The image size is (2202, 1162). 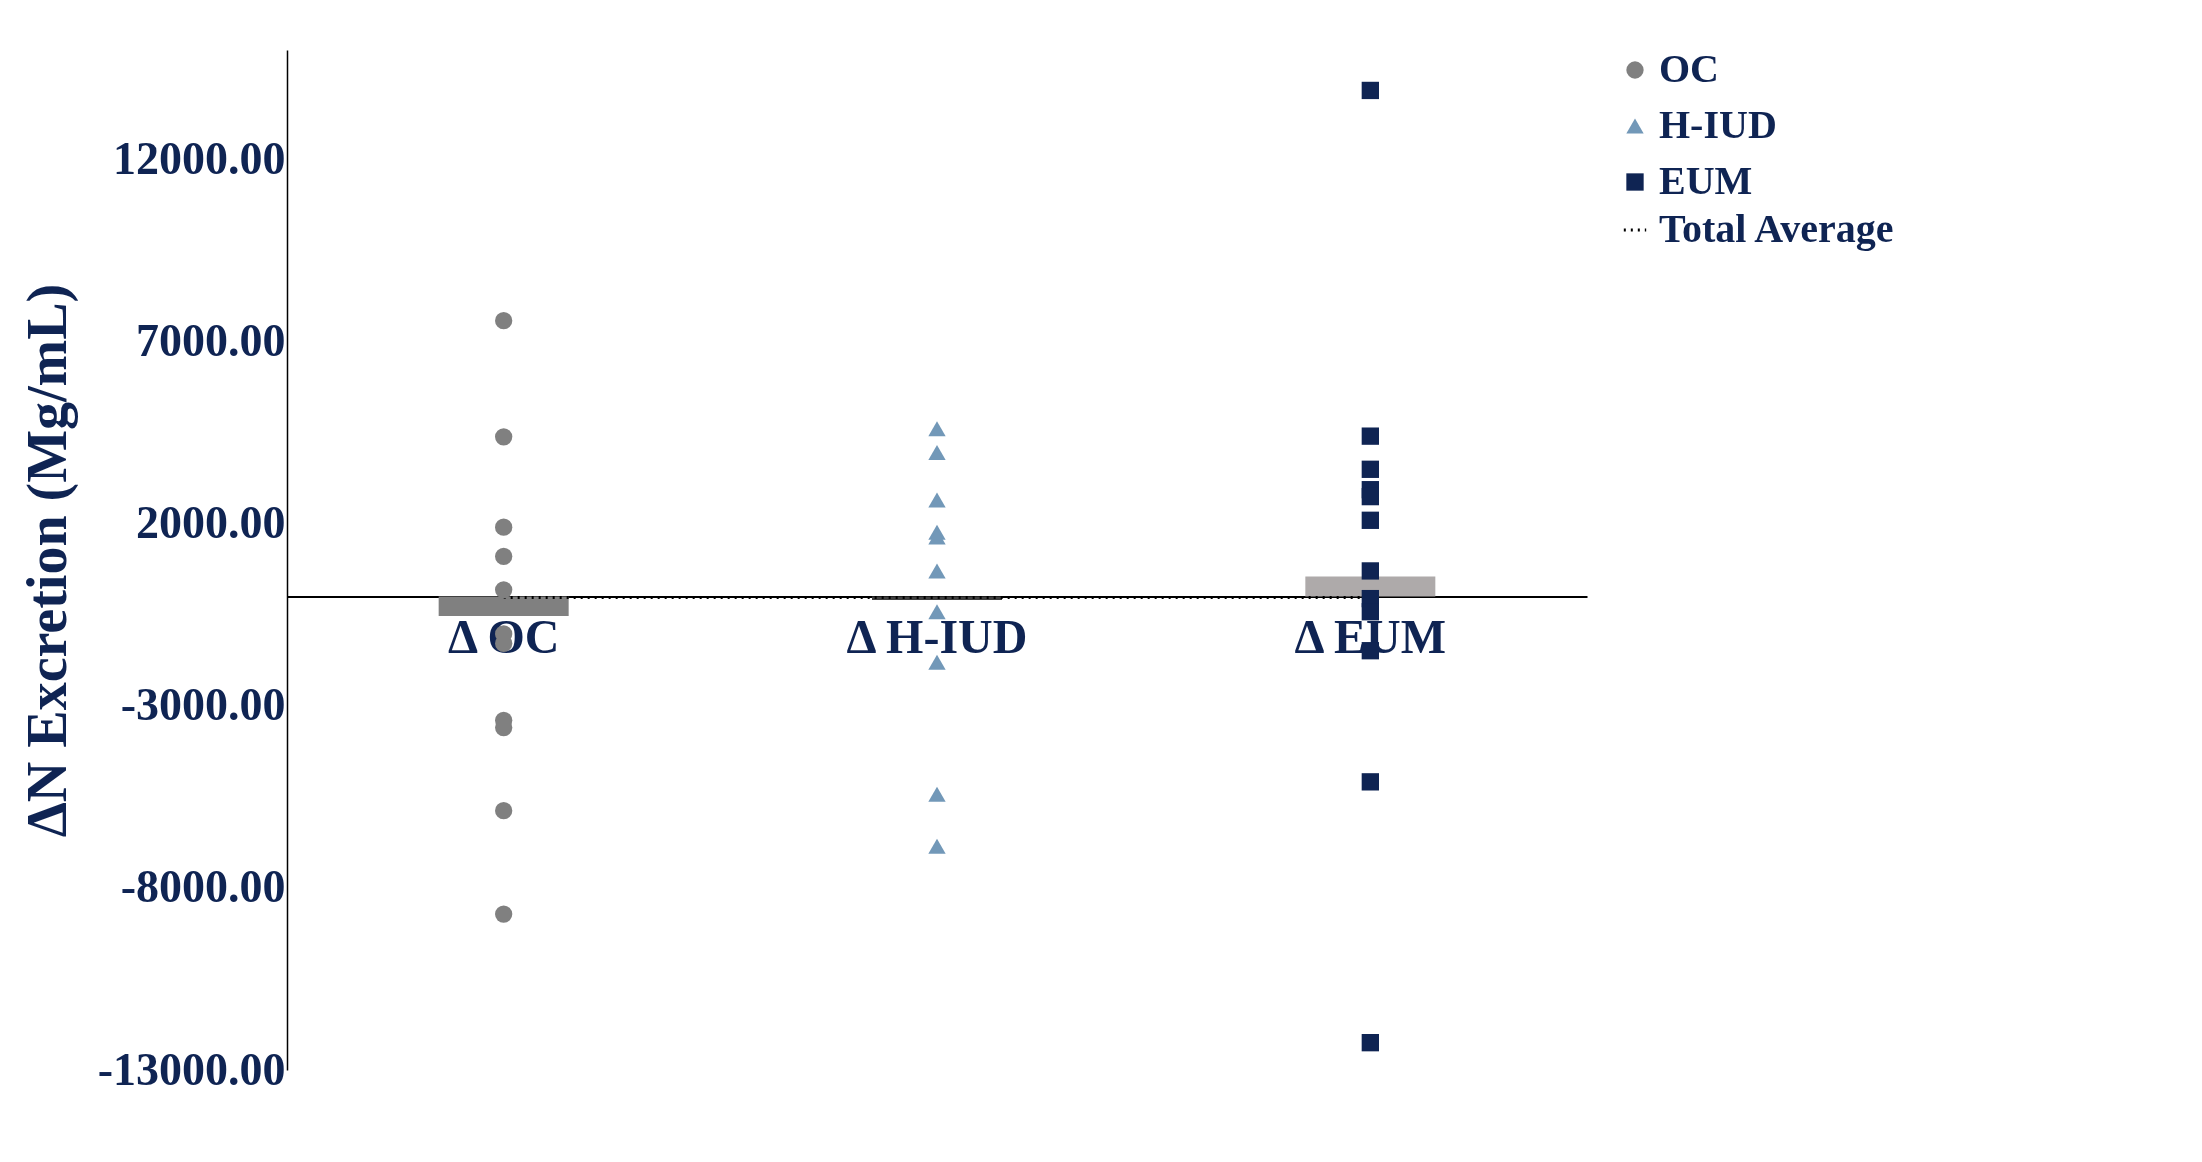 I want to click on legend-label: Total Average, so click(x=1776, y=228).